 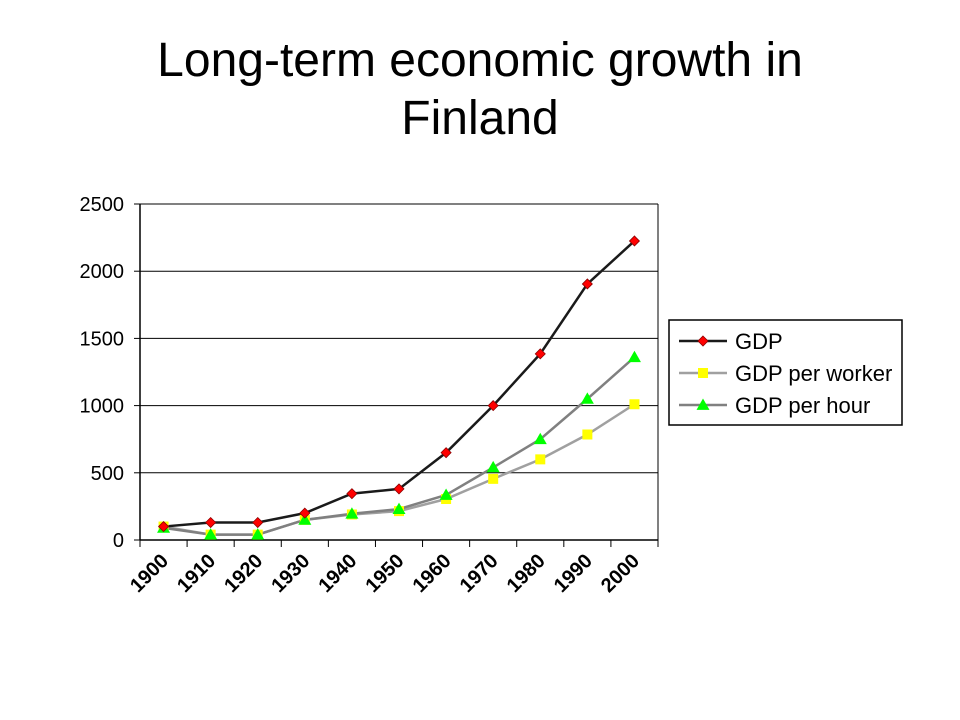 What do you see at coordinates (337, 573) in the screenshot?
I see `x-tick-label: 1940` at bounding box center [337, 573].